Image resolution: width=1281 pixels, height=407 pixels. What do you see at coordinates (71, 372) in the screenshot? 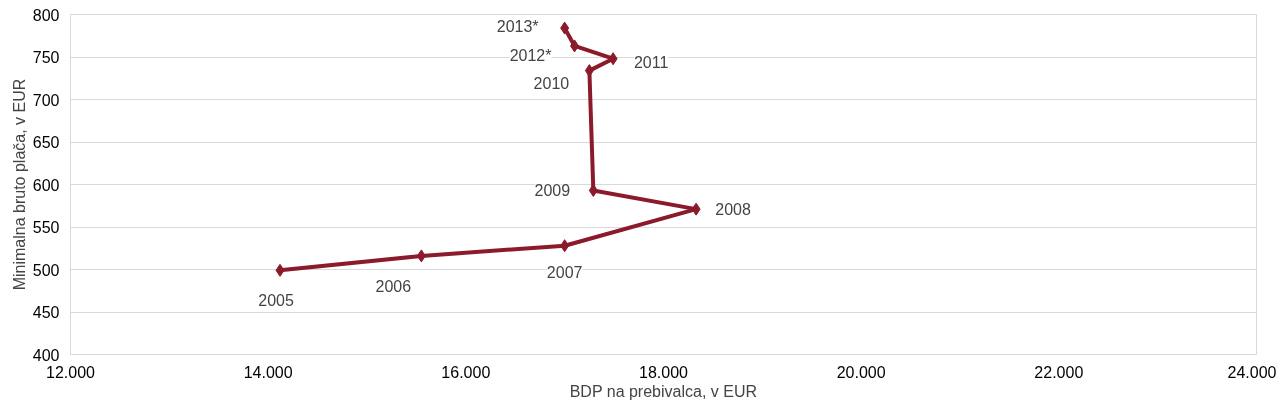
I see `x-tick-label: 12.000` at bounding box center [71, 372].